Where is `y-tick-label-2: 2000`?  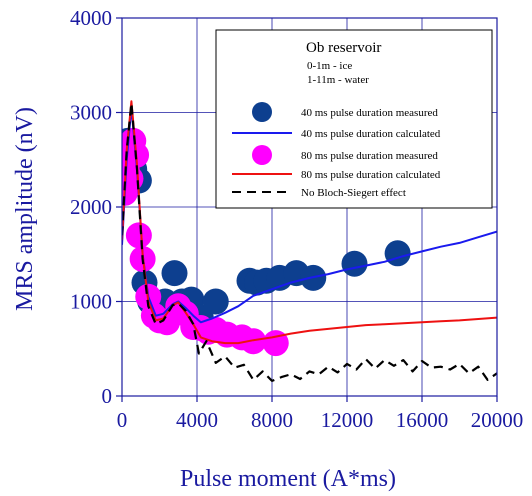 y-tick-label-2: 2000 is located at coordinates (91, 207).